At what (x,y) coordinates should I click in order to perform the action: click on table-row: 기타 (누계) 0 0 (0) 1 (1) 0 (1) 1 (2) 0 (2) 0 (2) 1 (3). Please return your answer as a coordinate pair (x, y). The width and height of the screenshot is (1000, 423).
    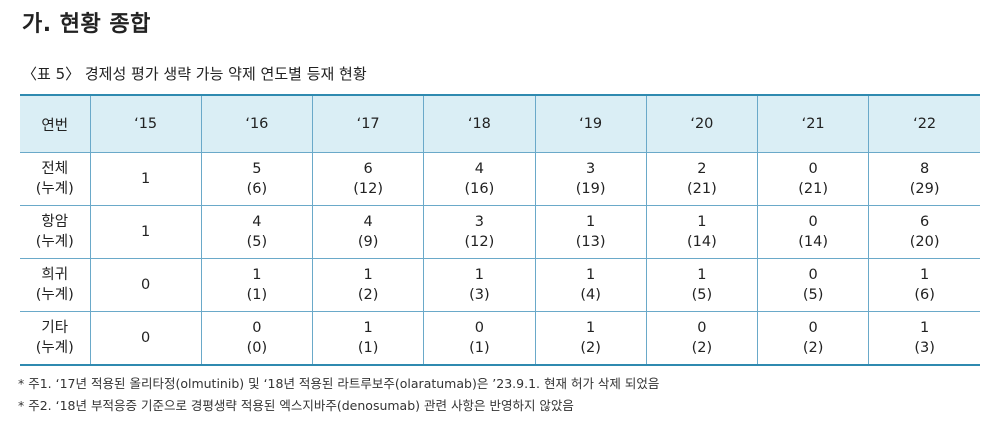
    Looking at the image, I should click on (500, 338).